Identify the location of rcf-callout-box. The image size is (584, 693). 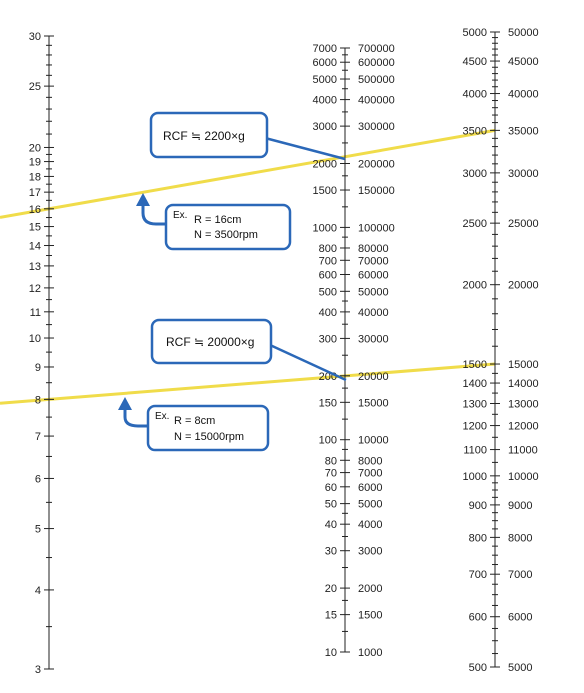
(209, 135).